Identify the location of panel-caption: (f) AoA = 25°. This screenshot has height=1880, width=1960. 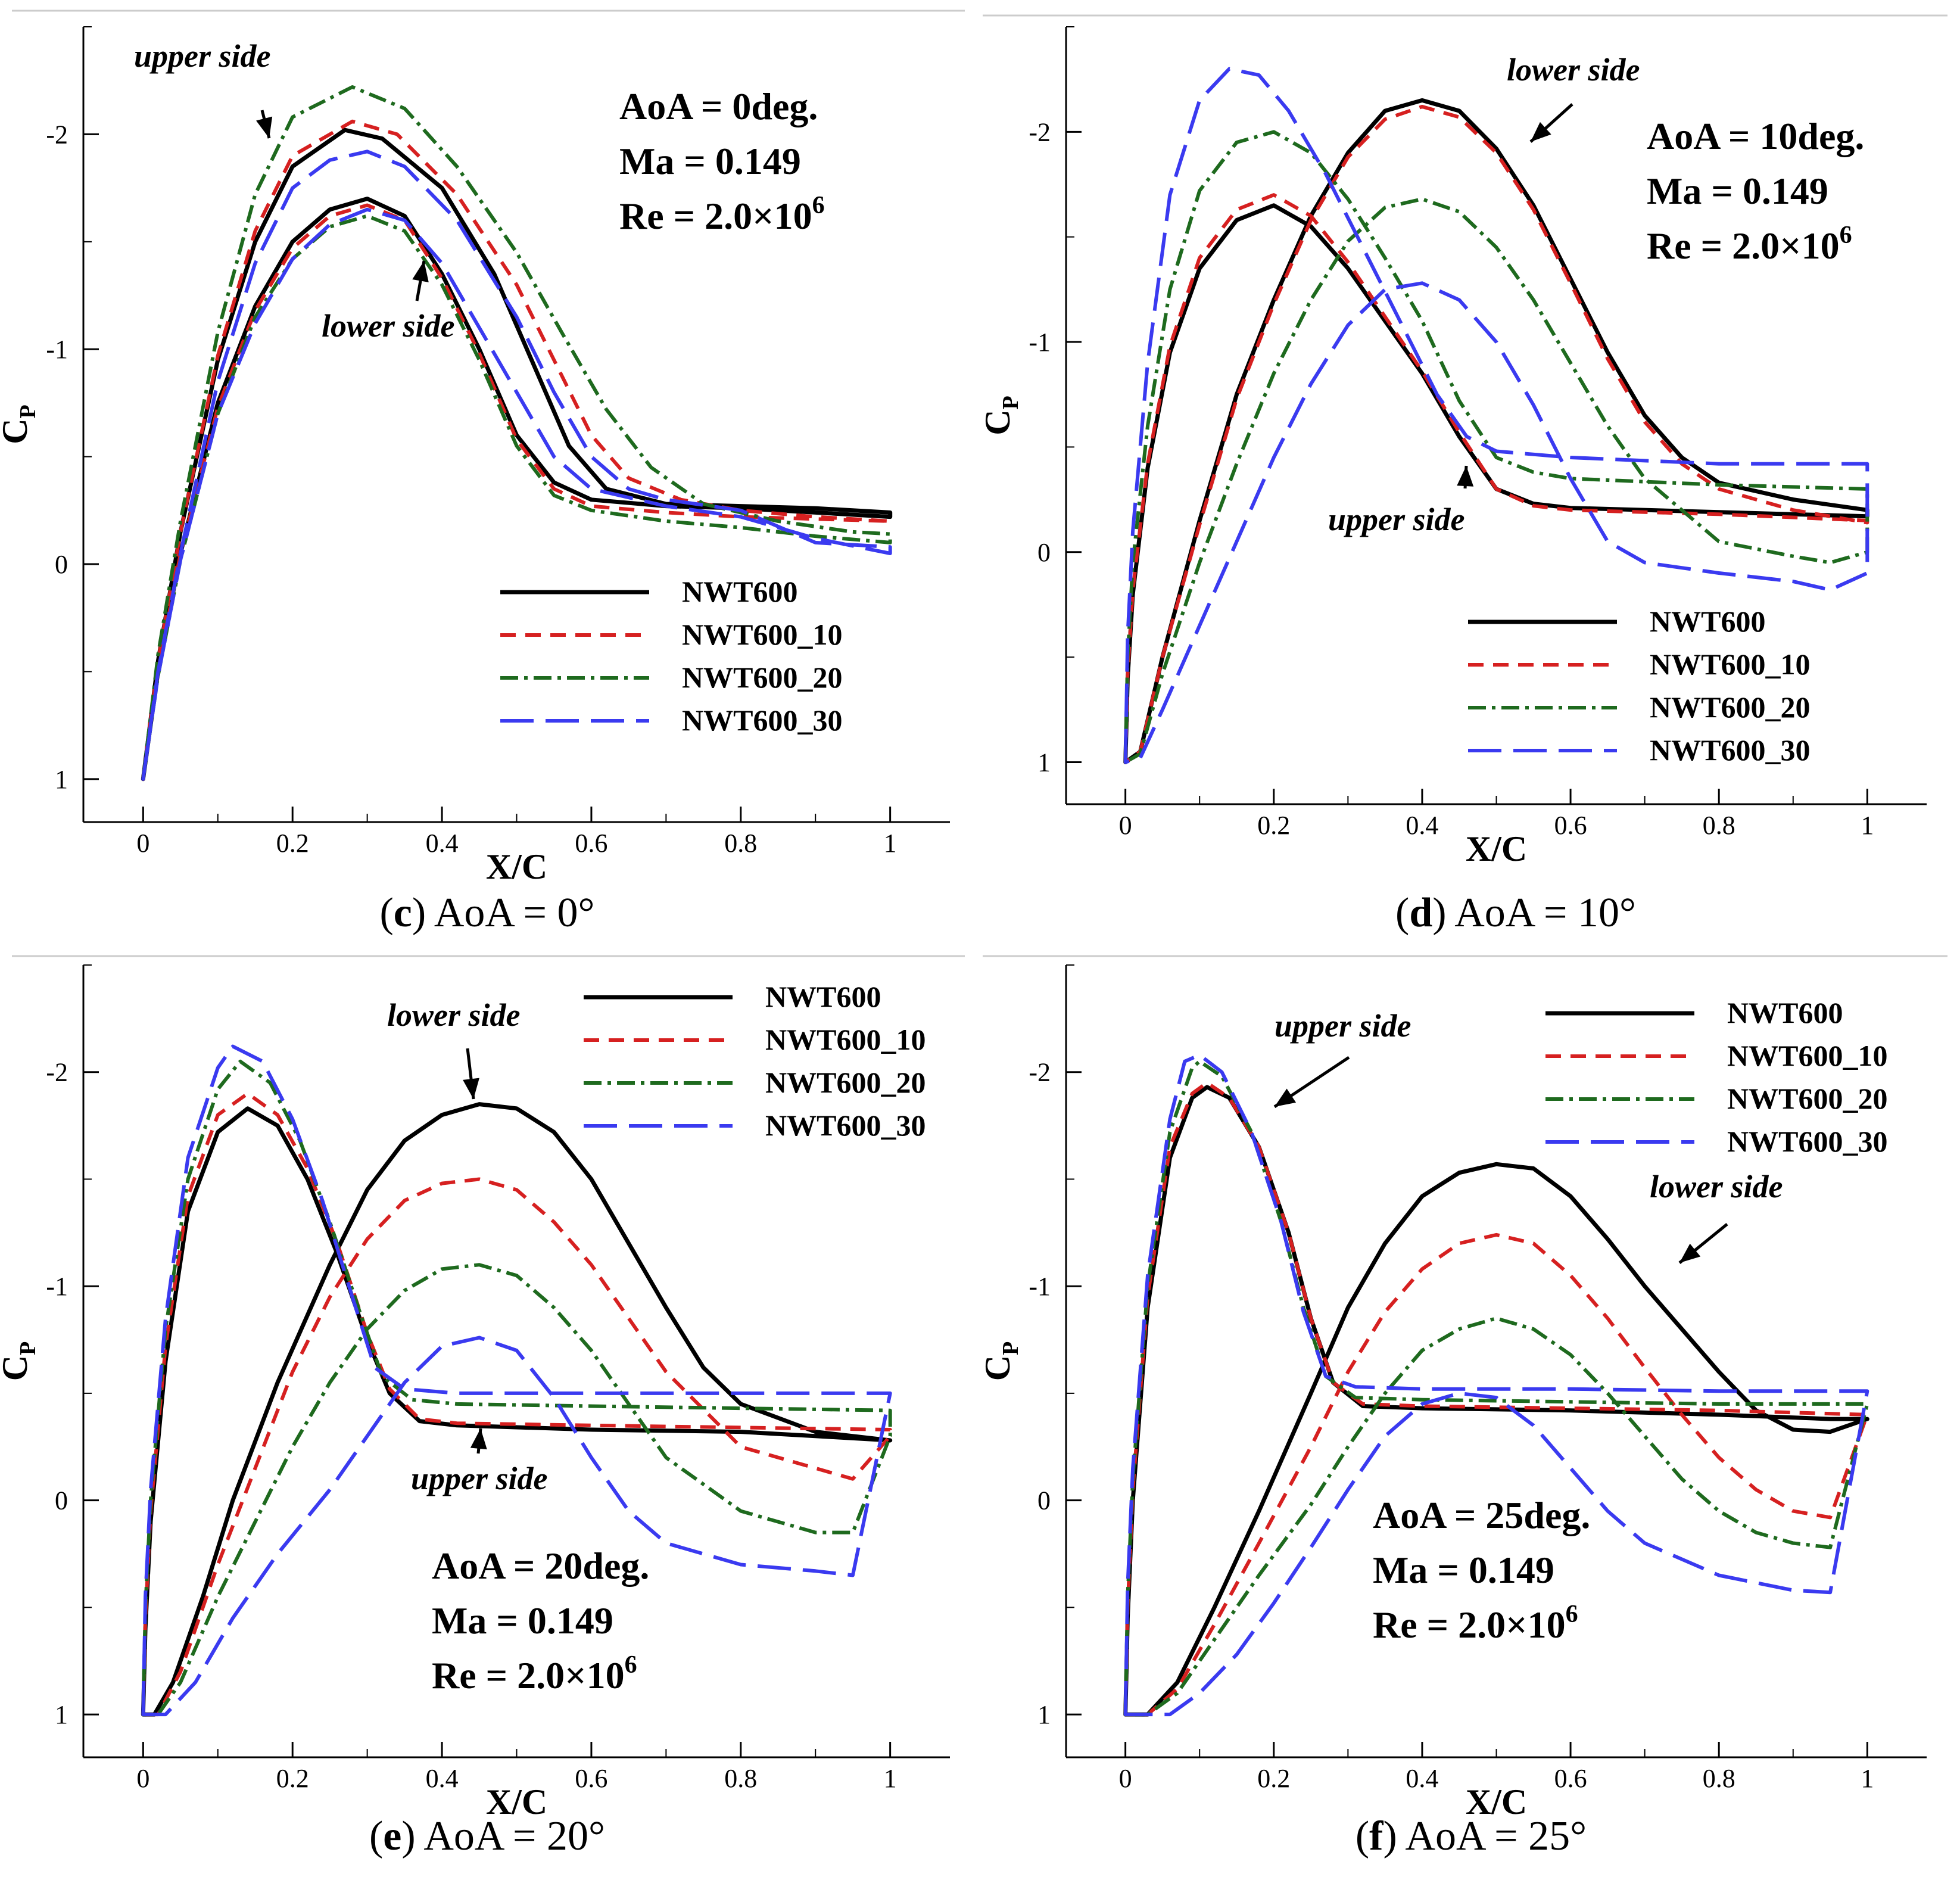
(1471, 1836).